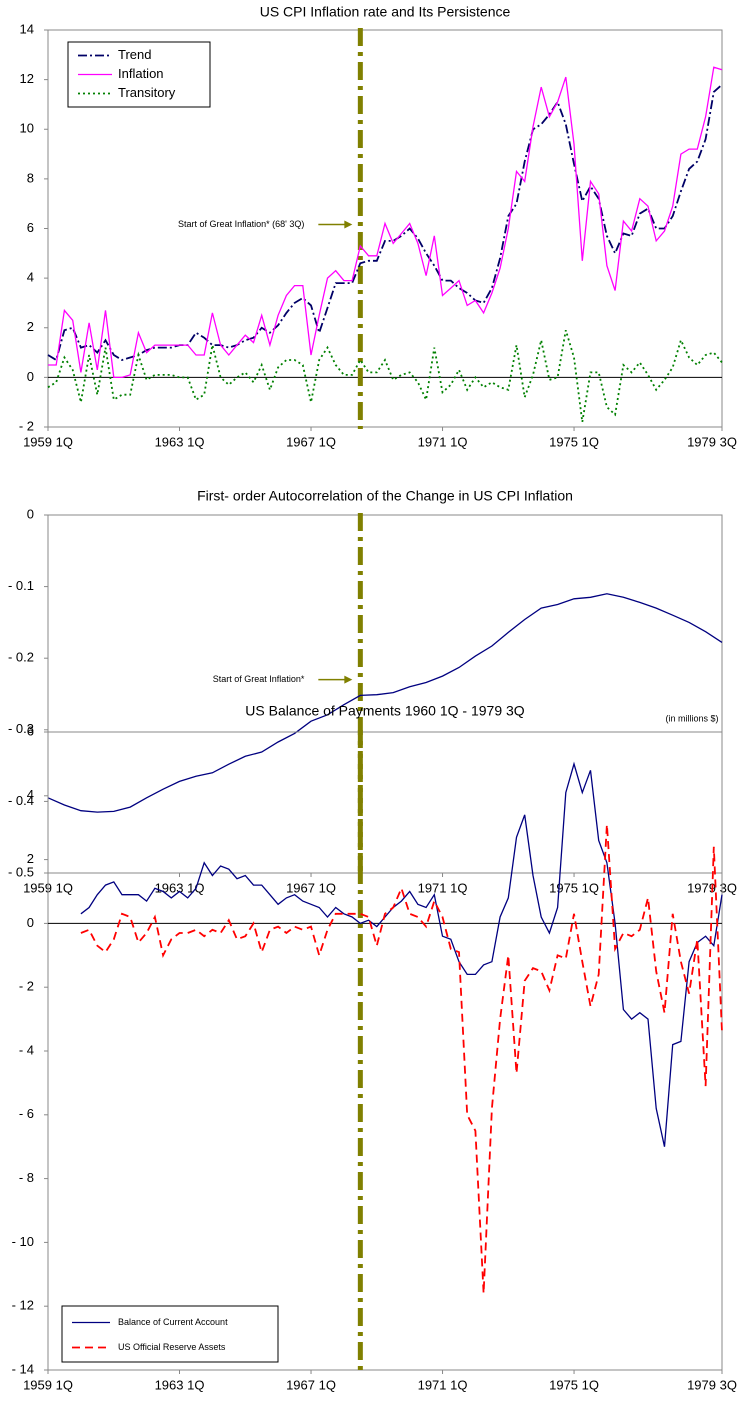 The image size is (747, 1401). Describe the element at coordinates (259, 679) in the screenshot. I see `annotation: Start of Great Inflation*` at that location.